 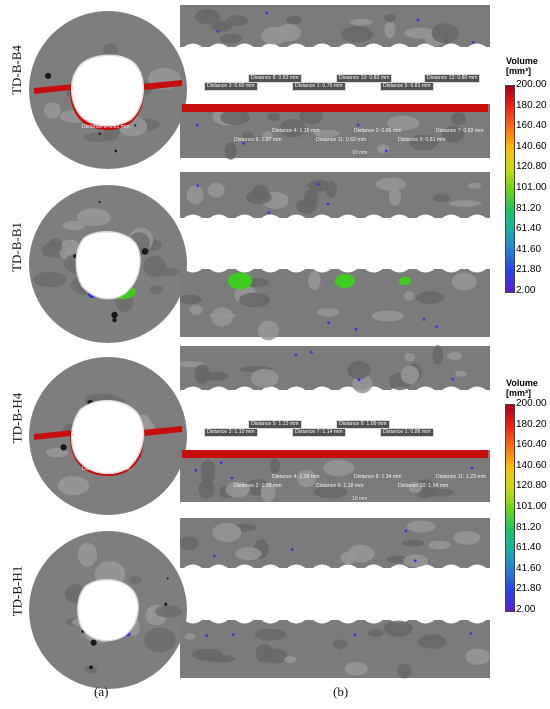 What do you see at coordinates (423, 486) in the screenshot?
I see `distance-label: Distance 10: 1.54 mm` at bounding box center [423, 486].